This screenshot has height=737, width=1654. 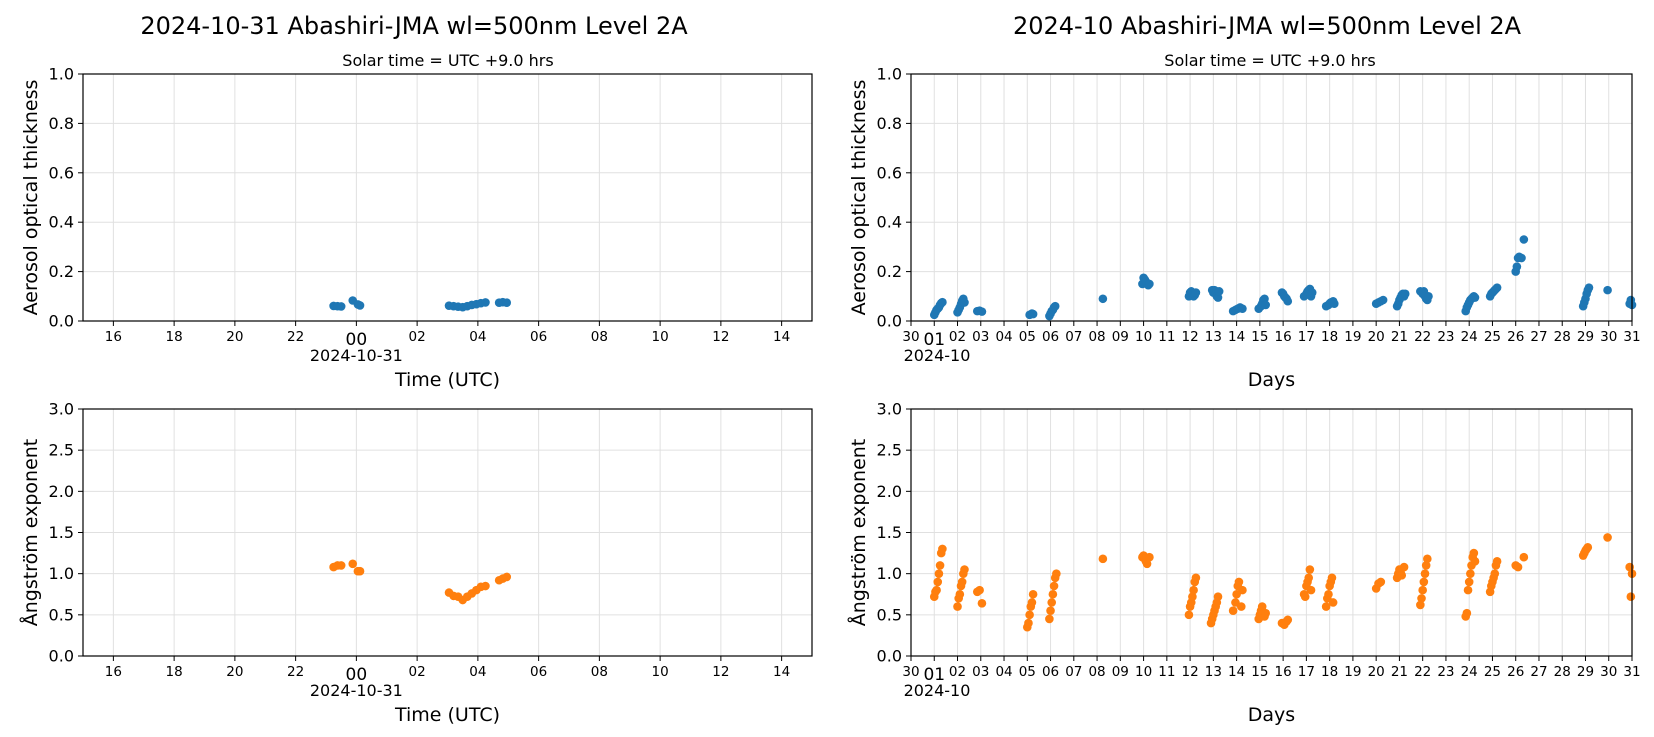 I want to click on x-tick-label: 17, so click(x=1306, y=672).